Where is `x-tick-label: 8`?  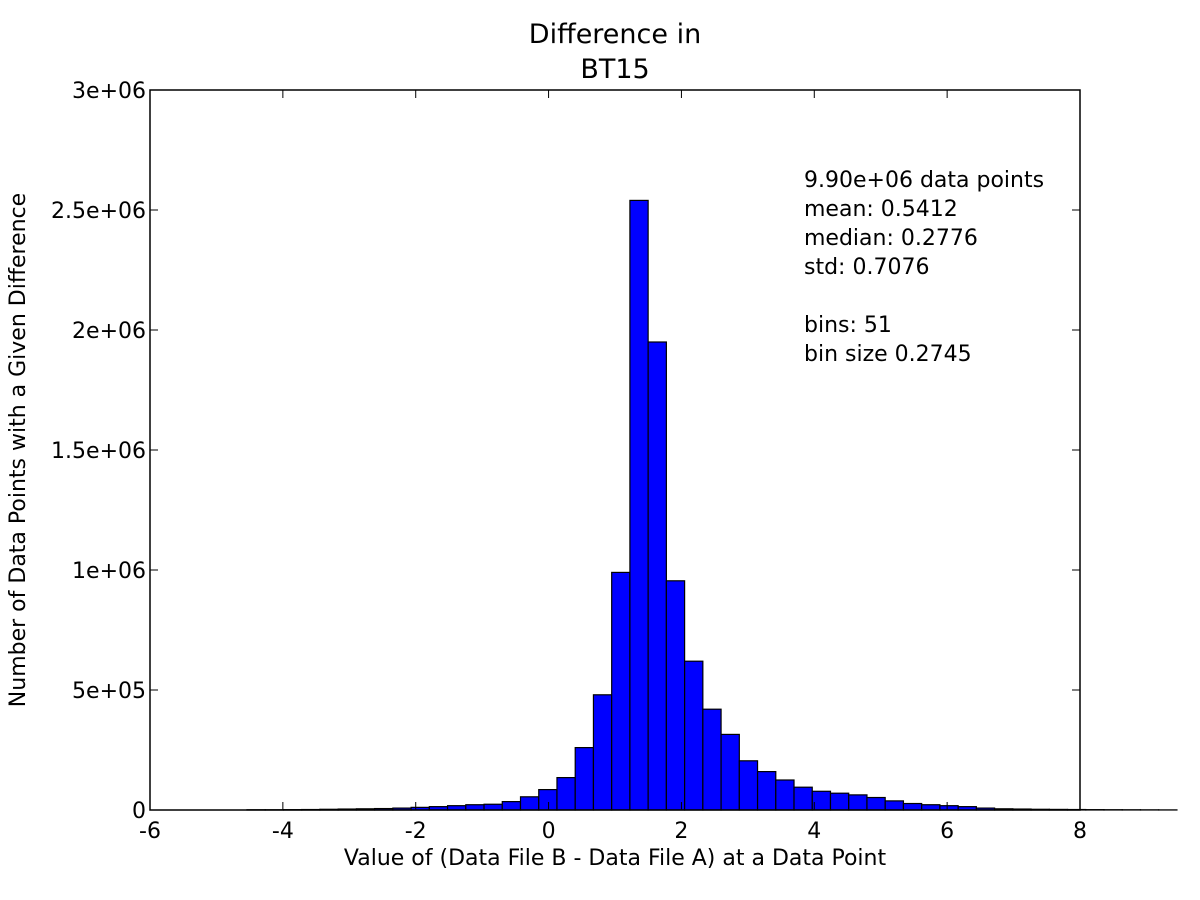 x-tick-label: 8 is located at coordinates (1080, 831).